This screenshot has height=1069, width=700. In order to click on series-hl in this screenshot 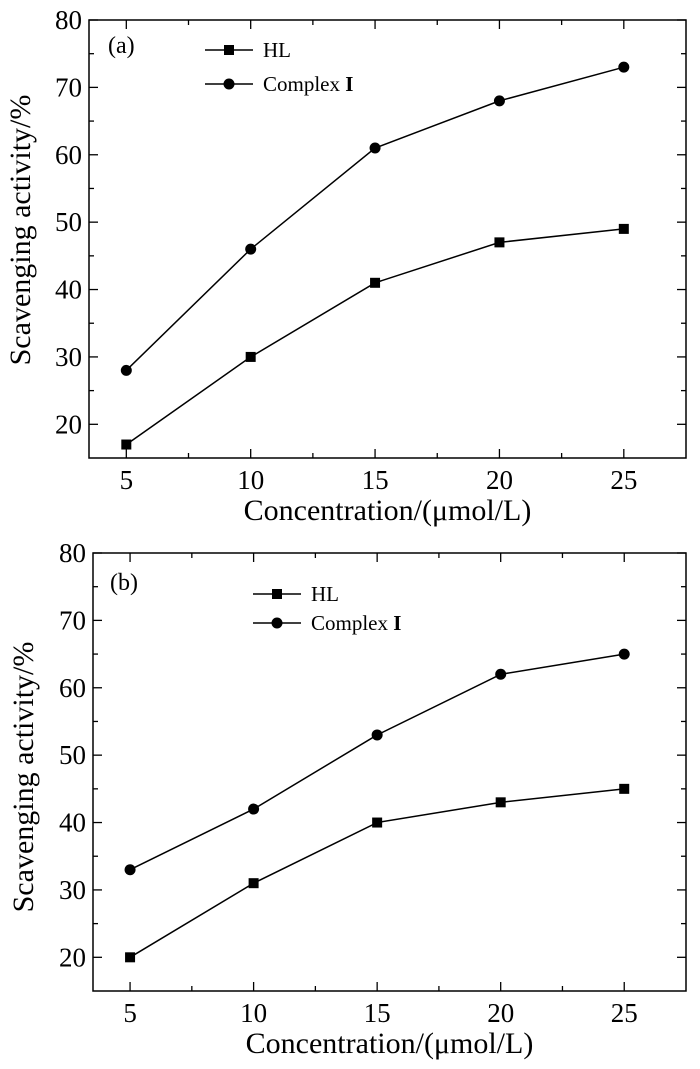, I will do `click(377, 873)`.